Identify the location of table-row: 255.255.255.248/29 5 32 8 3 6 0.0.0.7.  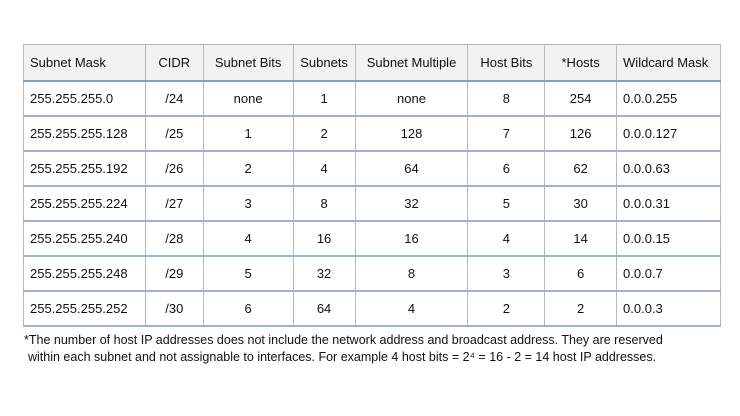
(372, 274).